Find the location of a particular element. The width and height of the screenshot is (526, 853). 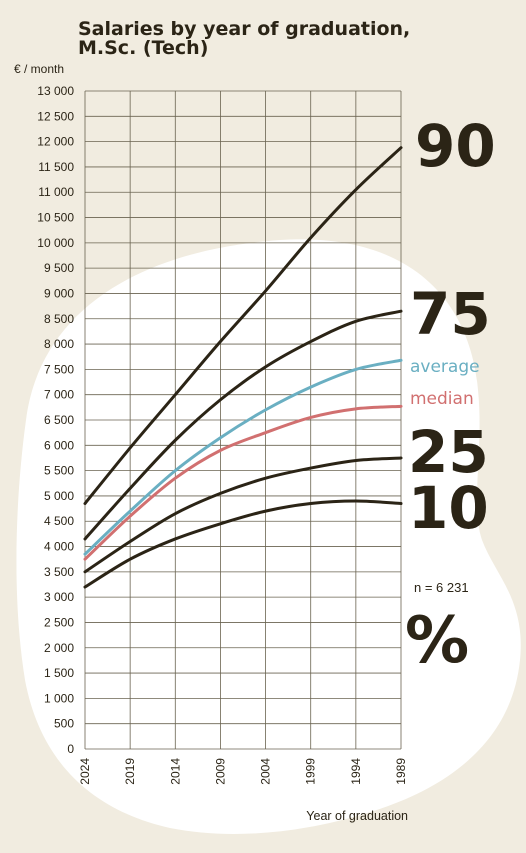

y-tick-label-7500: 7 500 is located at coordinates (59, 369).